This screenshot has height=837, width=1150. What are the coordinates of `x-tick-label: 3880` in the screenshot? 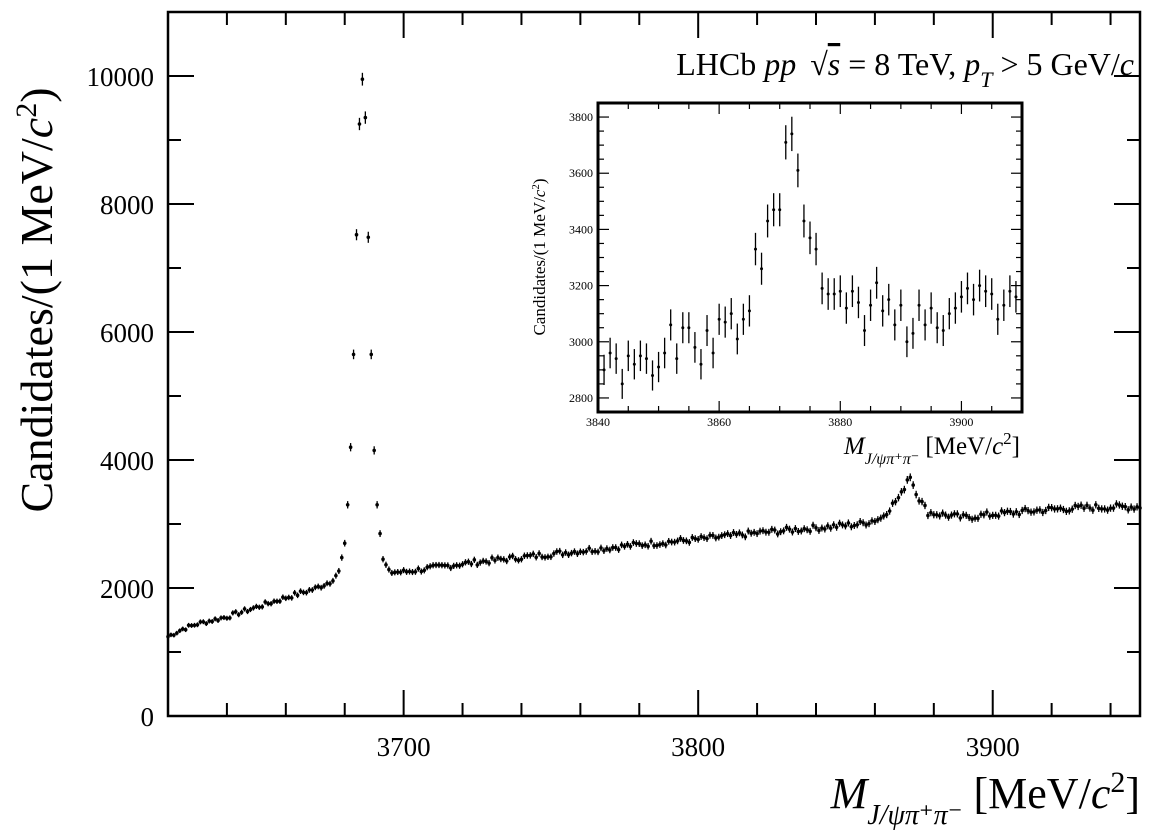 It's located at (840, 422).